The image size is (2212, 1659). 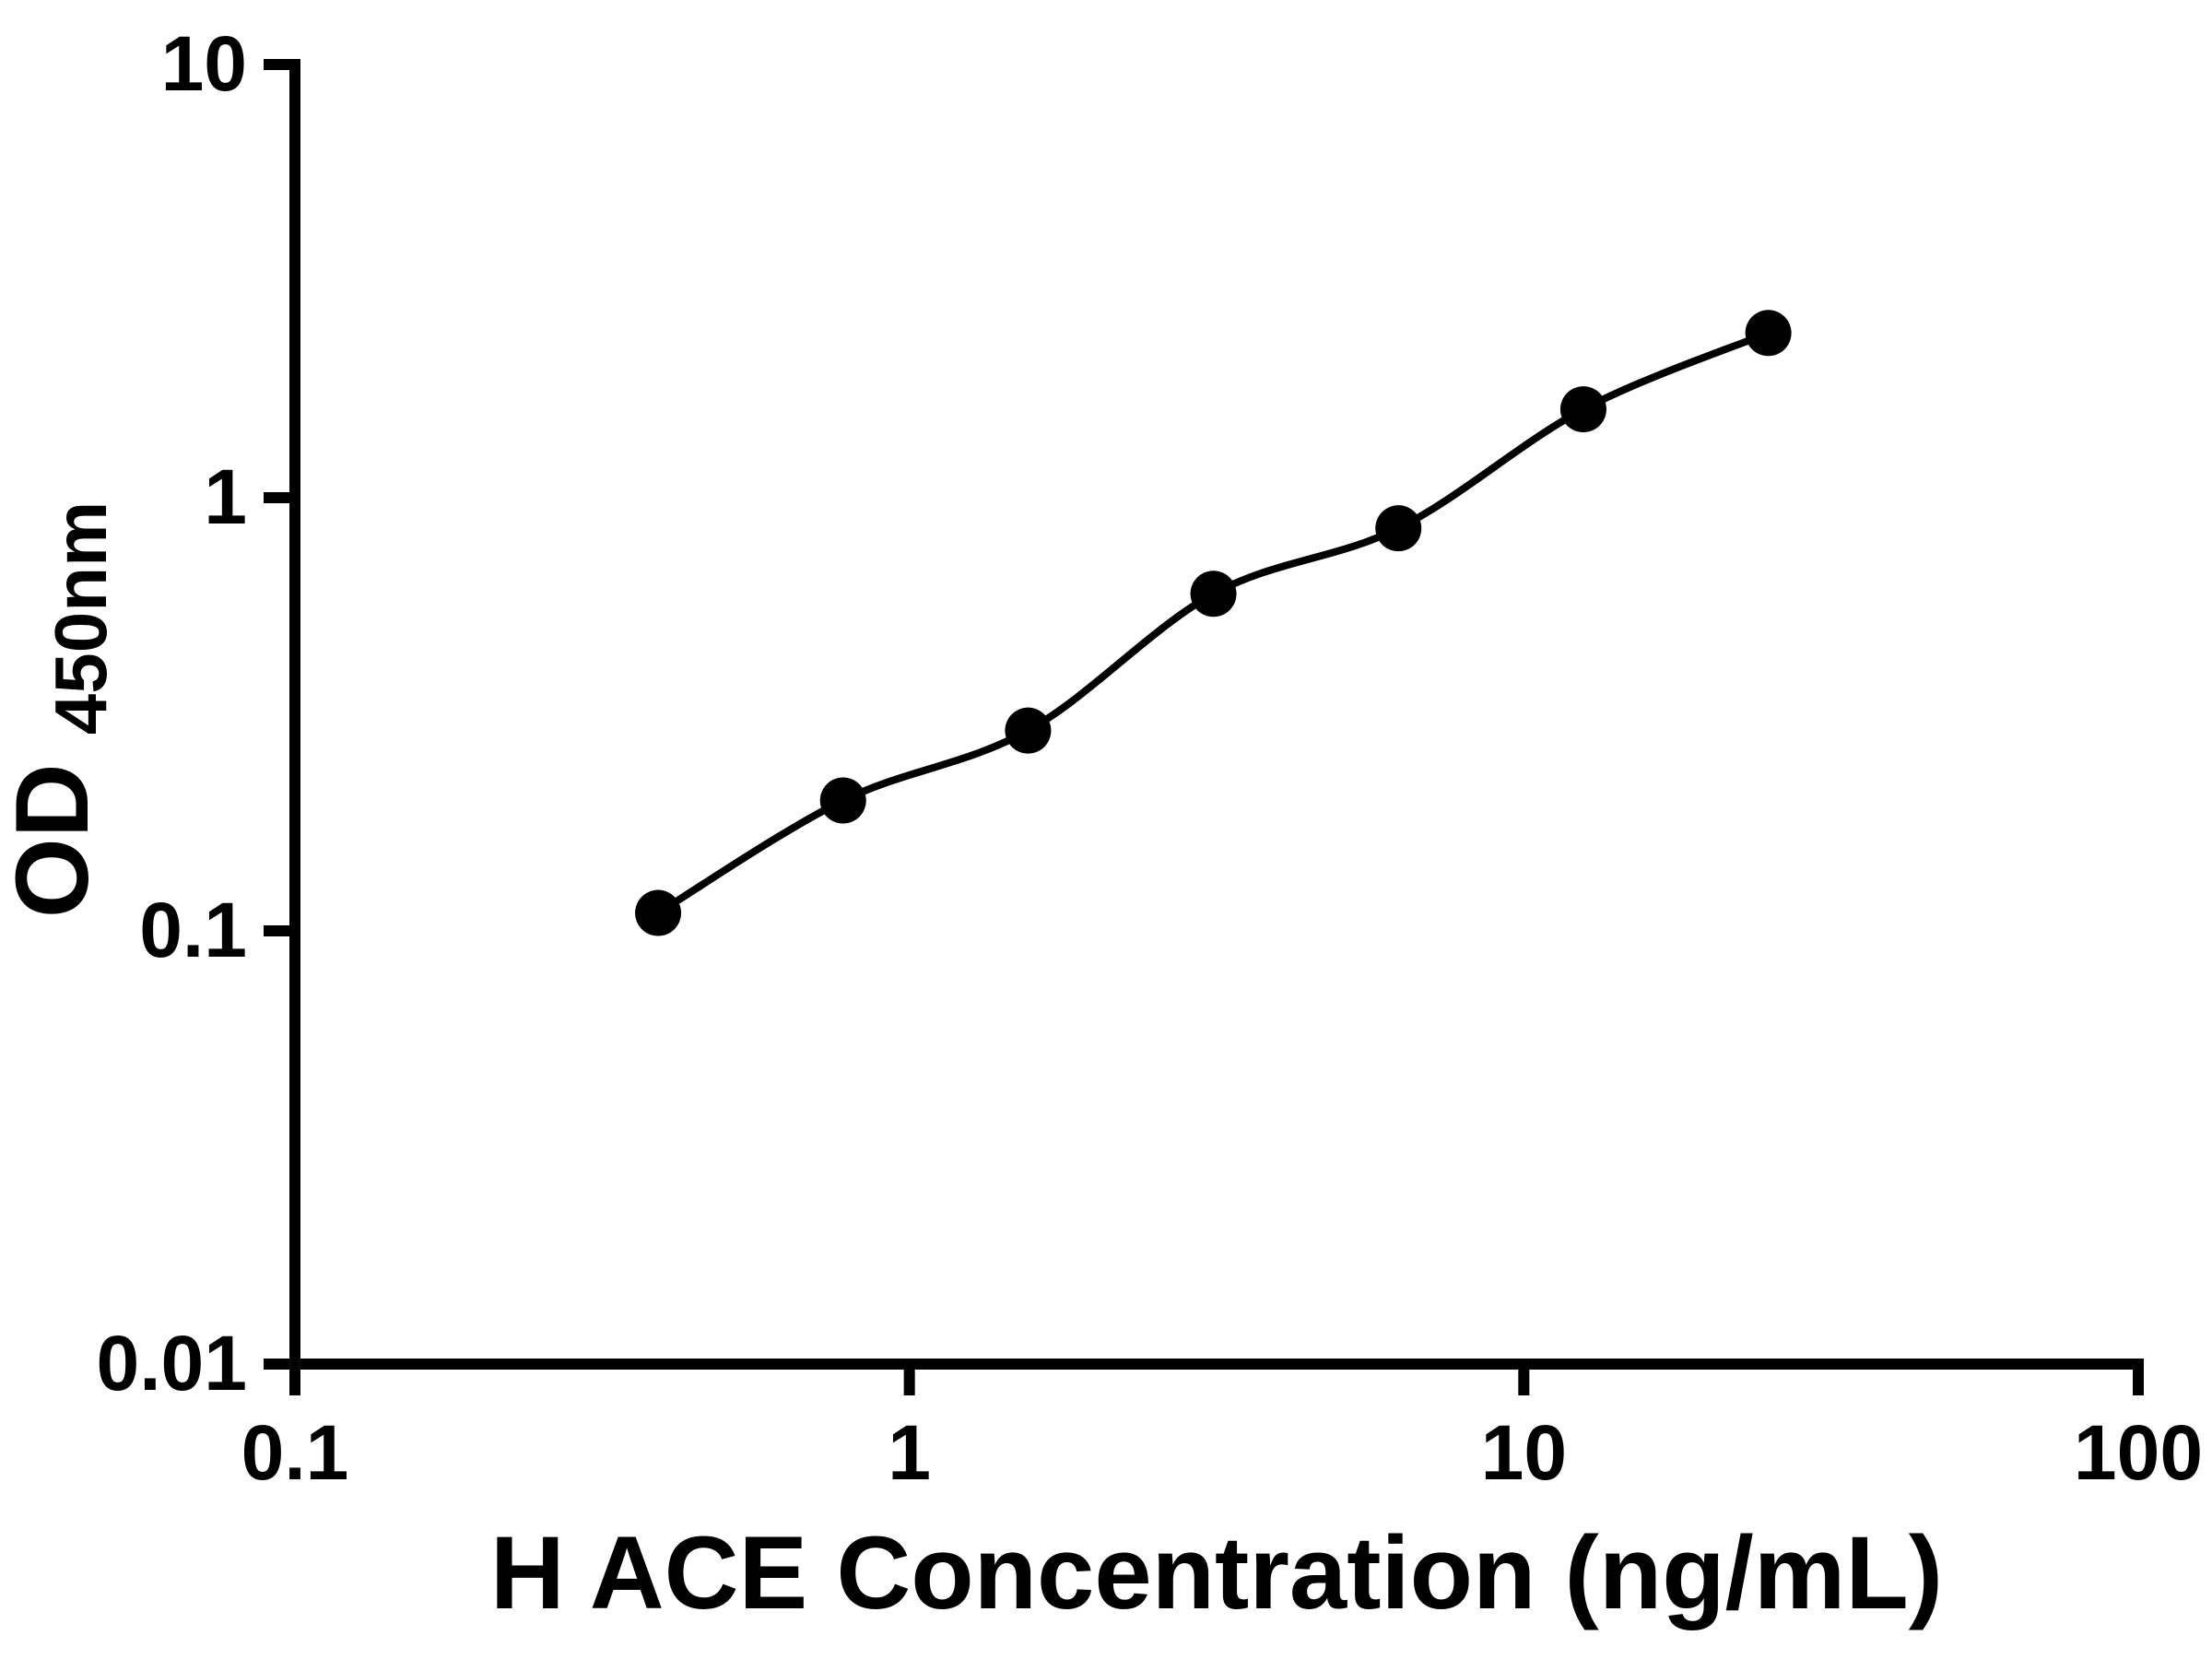 I want to click on y-axis-title: OD 450nm, so click(x=61, y=710).